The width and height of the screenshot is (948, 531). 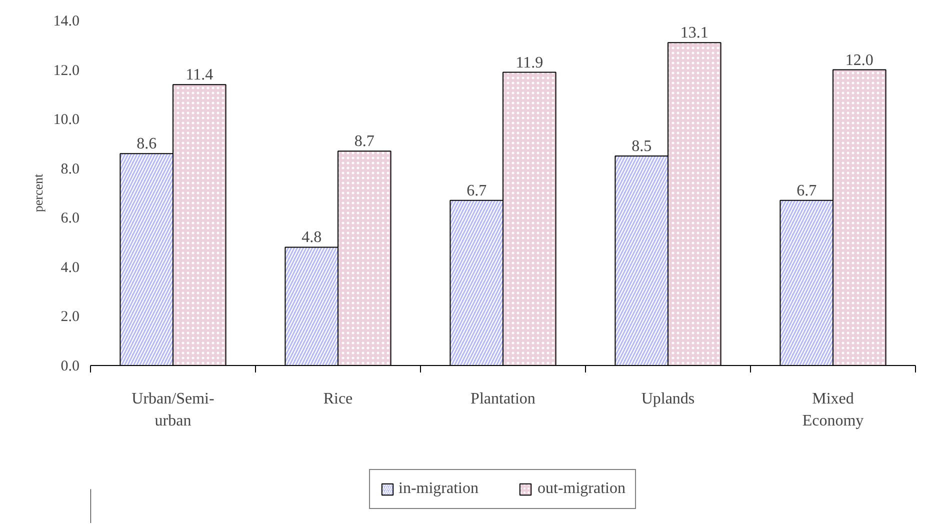 What do you see at coordinates (438, 489) in the screenshot?
I see `legend-label: in-migration` at bounding box center [438, 489].